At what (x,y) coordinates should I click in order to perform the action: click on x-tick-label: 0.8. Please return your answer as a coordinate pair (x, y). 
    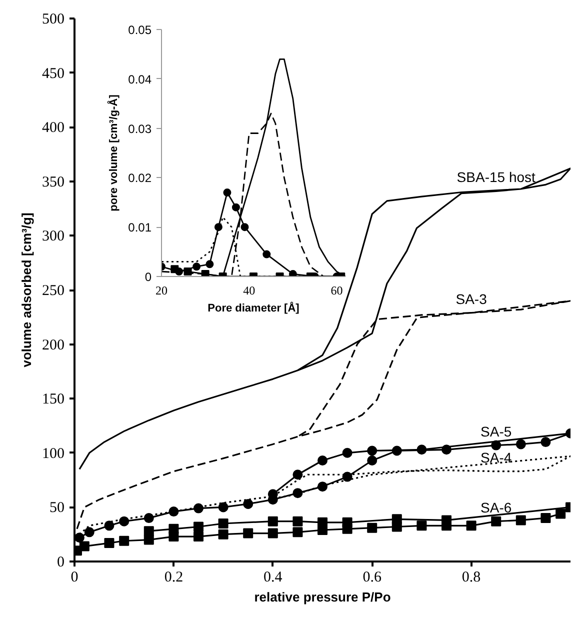
    Looking at the image, I should click on (471, 578).